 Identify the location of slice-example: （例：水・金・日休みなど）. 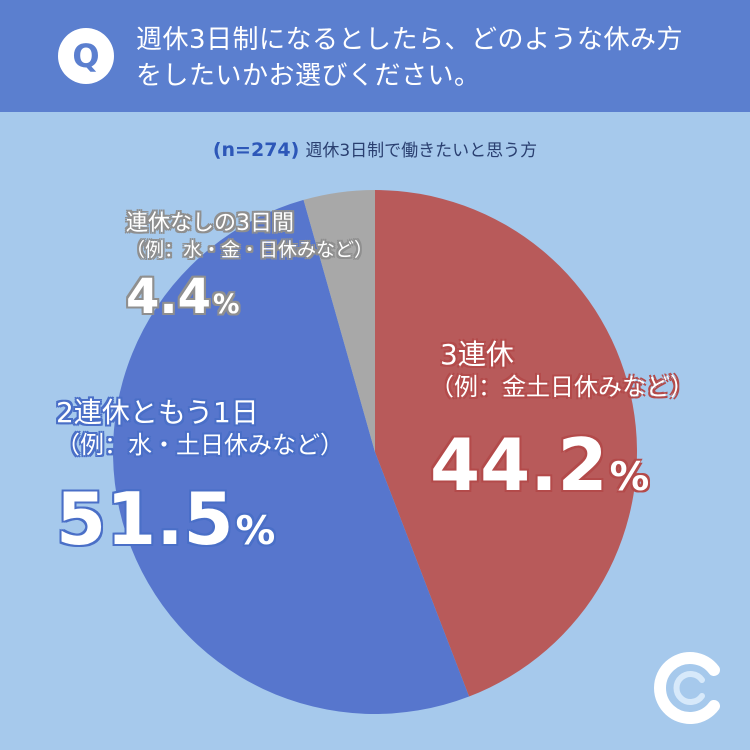
(250, 250).